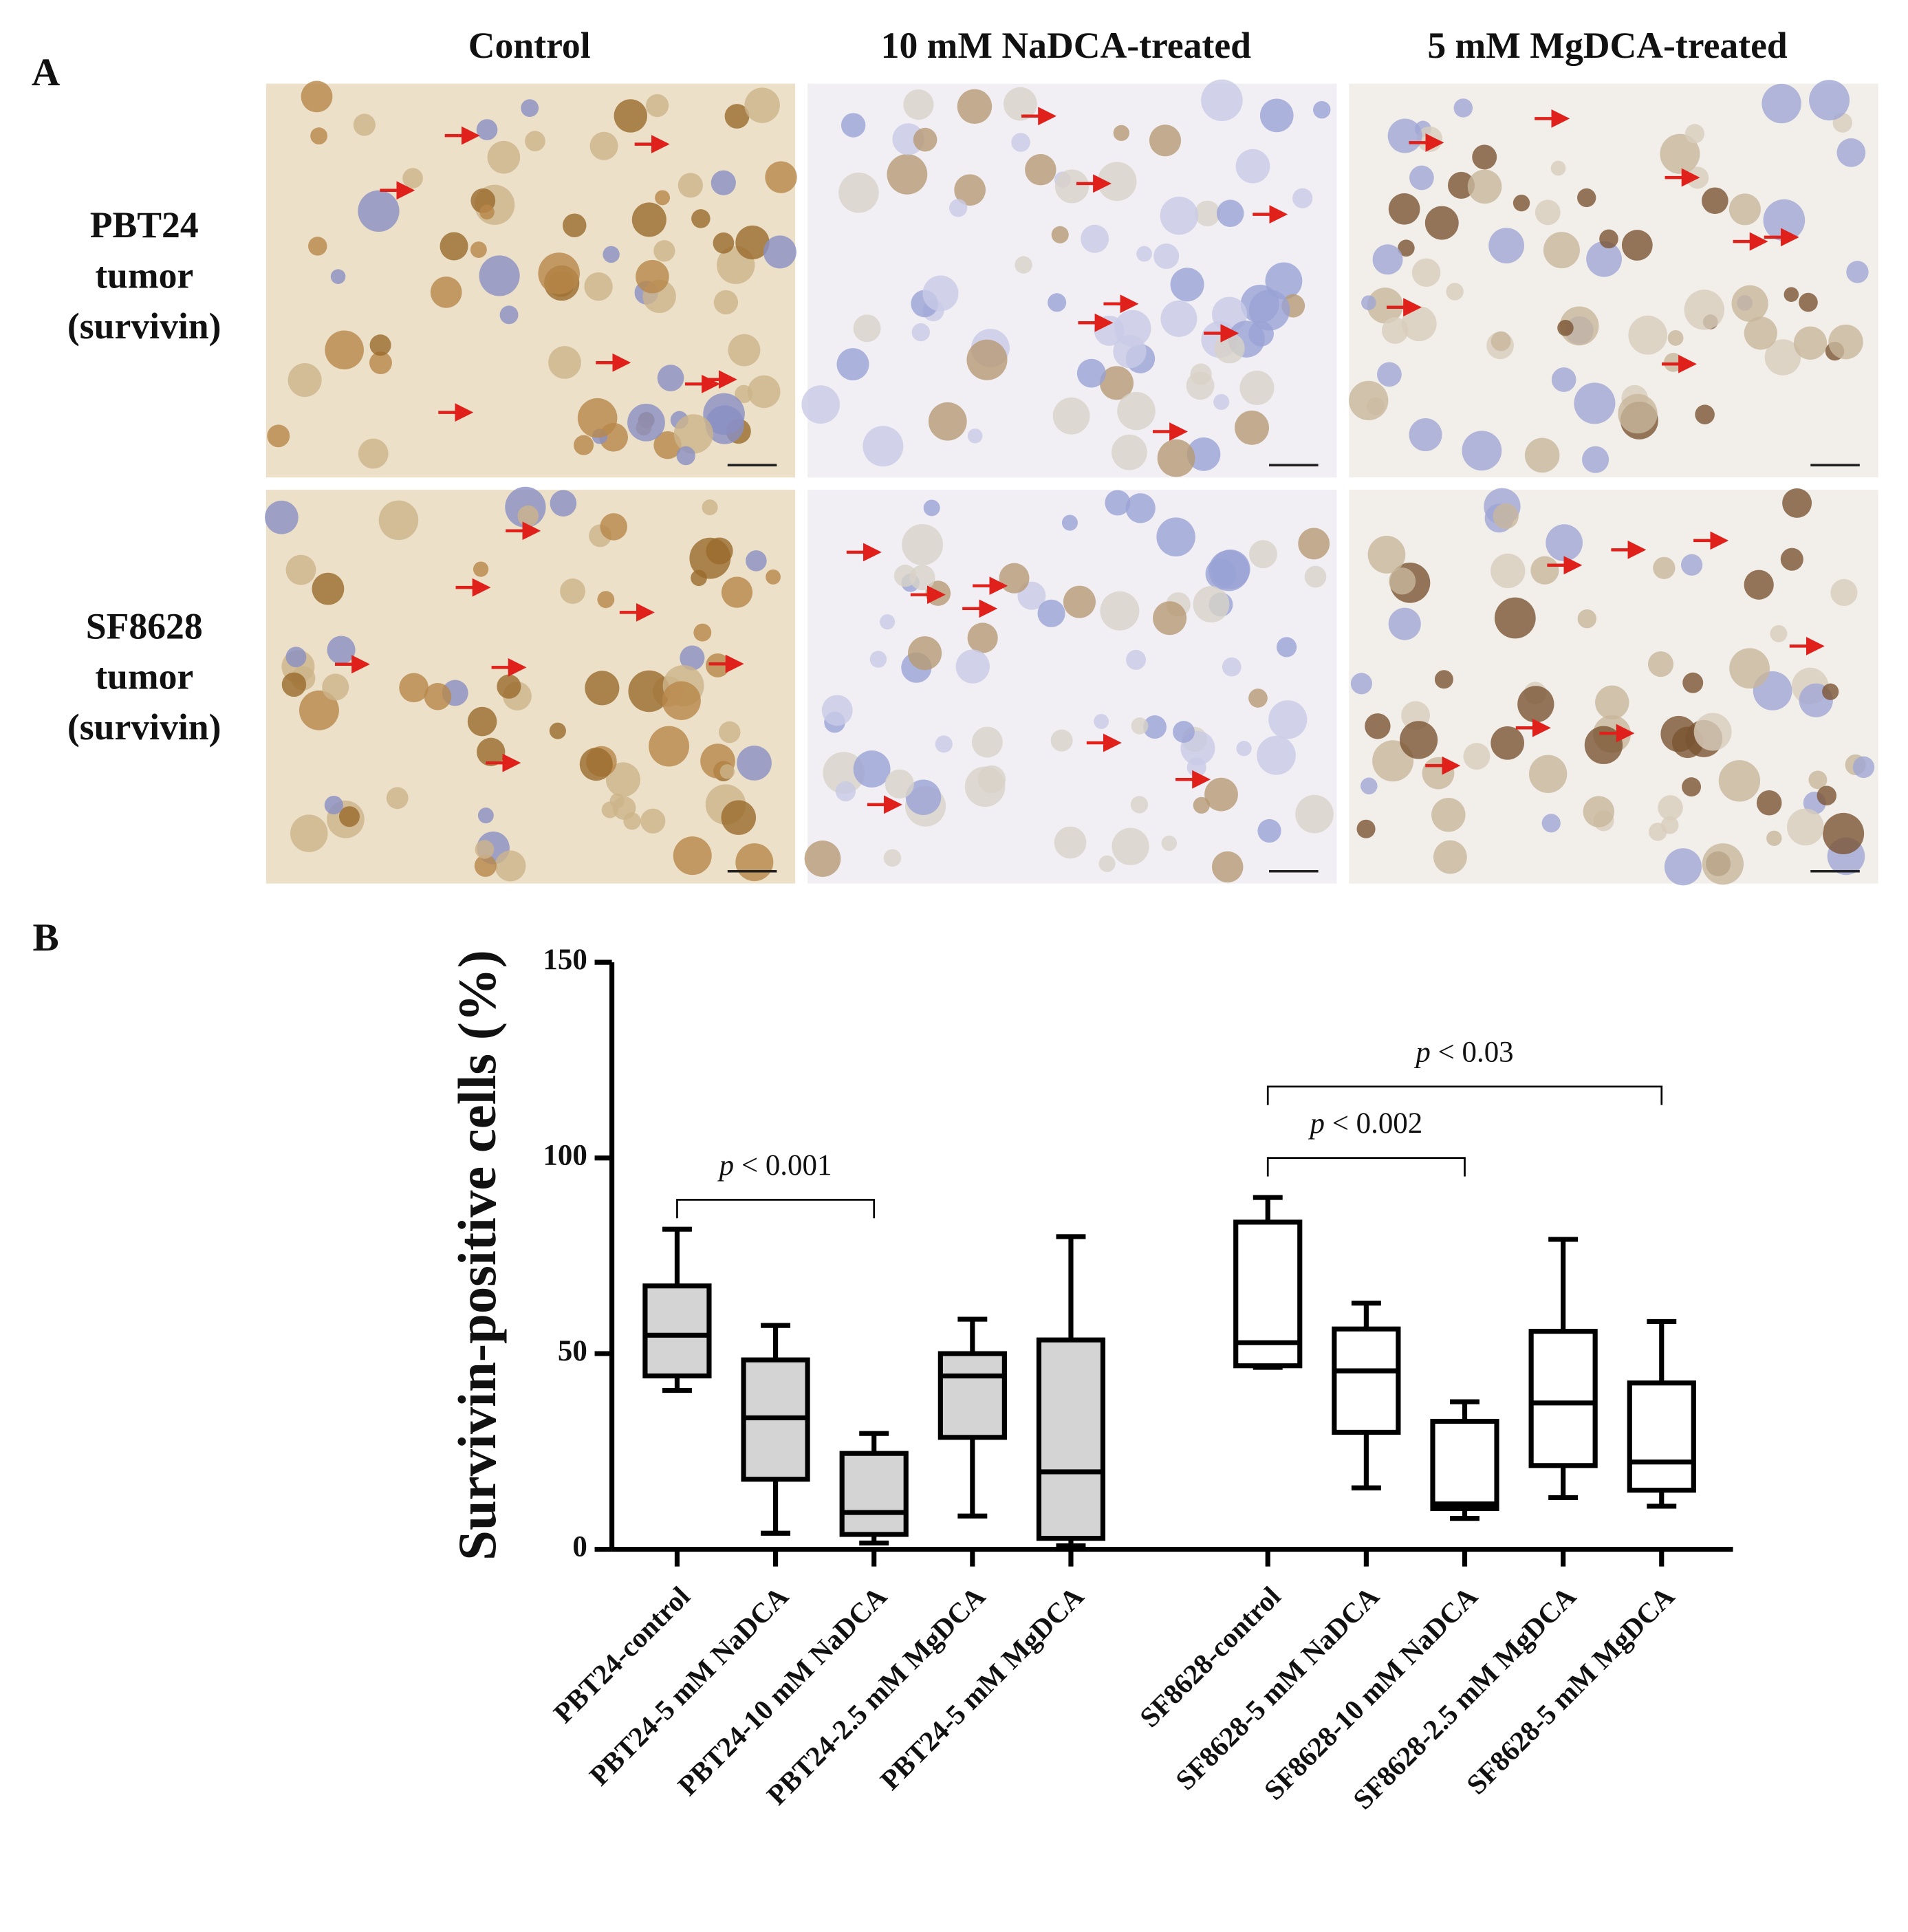 The height and width of the screenshot is (1932, 1908). Describe the element at coordinates (774, 1165) in the screenshot. I see `significance-label: p < 0.001` at that location.